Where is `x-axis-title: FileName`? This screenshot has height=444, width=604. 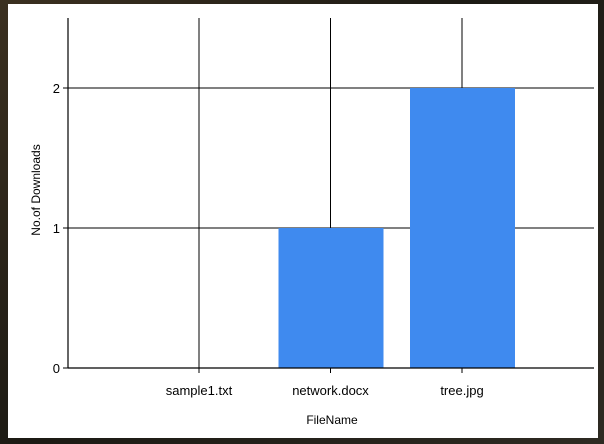
x-axis-title: FileName is located at coordinates (332, 420).